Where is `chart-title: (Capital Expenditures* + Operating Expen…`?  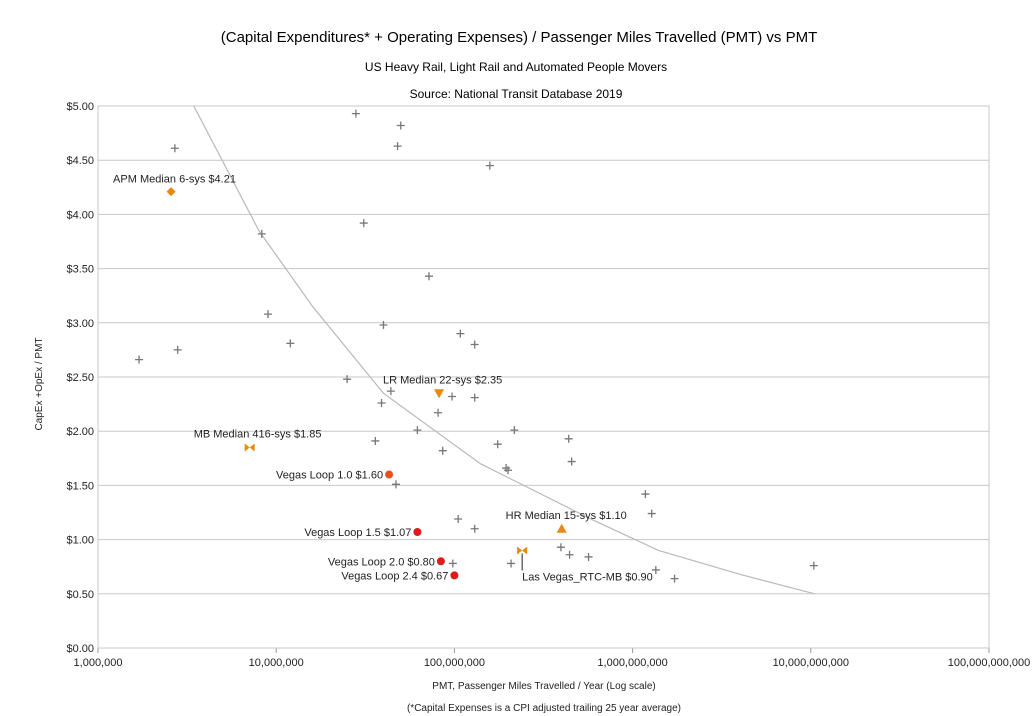
chart-title: (Capital Expenditures* + Operating Expen… is located at coordinates (519, 37).